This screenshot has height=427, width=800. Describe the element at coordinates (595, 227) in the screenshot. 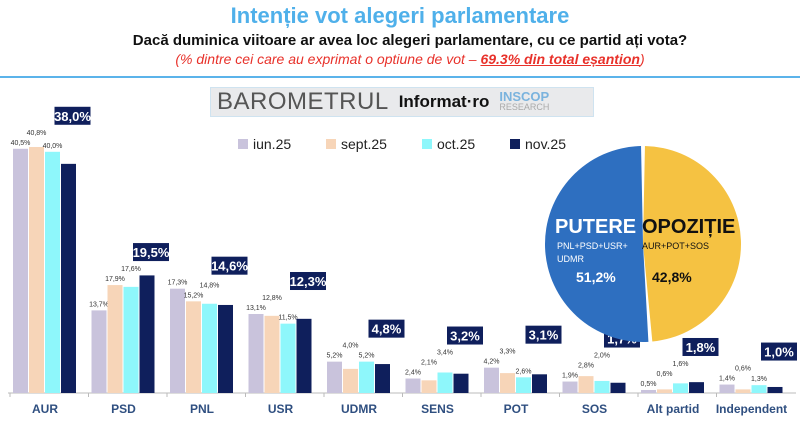

I see `pie-label-putere: PUTERE` at that location.